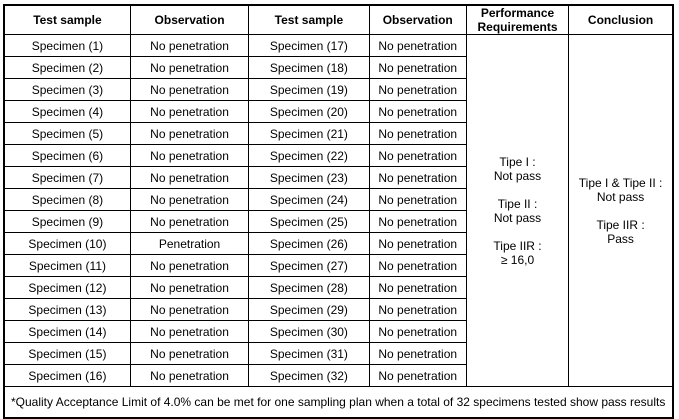 The image size is (679, 419). I want to click on test-sample-cell-right: Specimen (26), so click(309, 243).